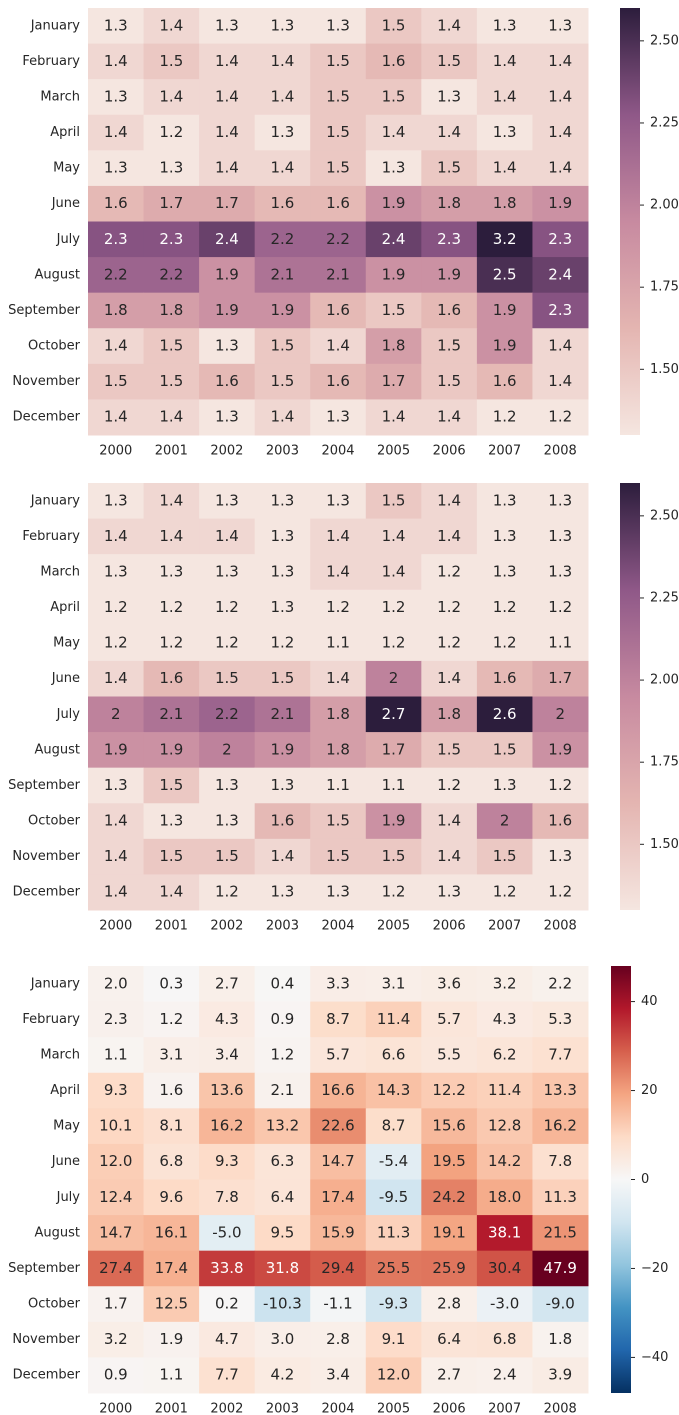  Describe the element at coordinates (505, 203) in the screenshot. I see `cell-label: 1.8` at that location.